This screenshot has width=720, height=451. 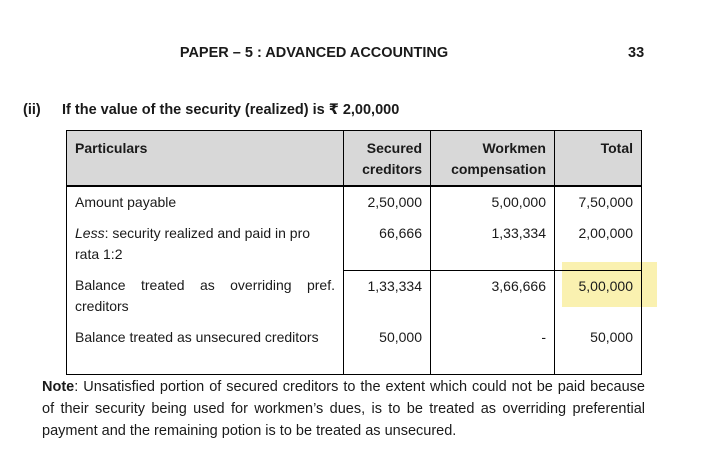 What do you see at coordinates (387, 244) in the screenshot?
I see `cell-secured: 66,666` at bounding box center [387, 244].